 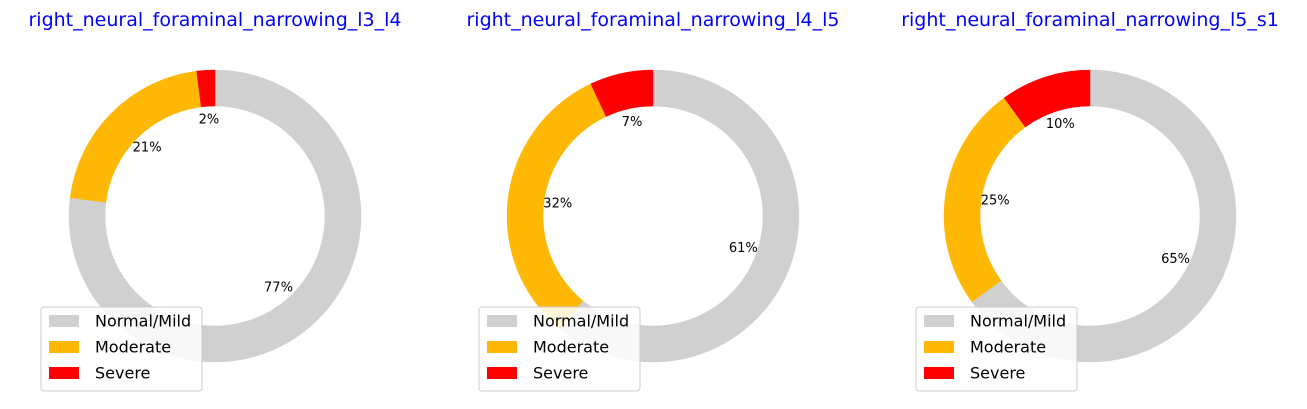 I want to click on chart-title: right_neural_foraminal_narrowing_l3_l4, so click(x=214, y=20).